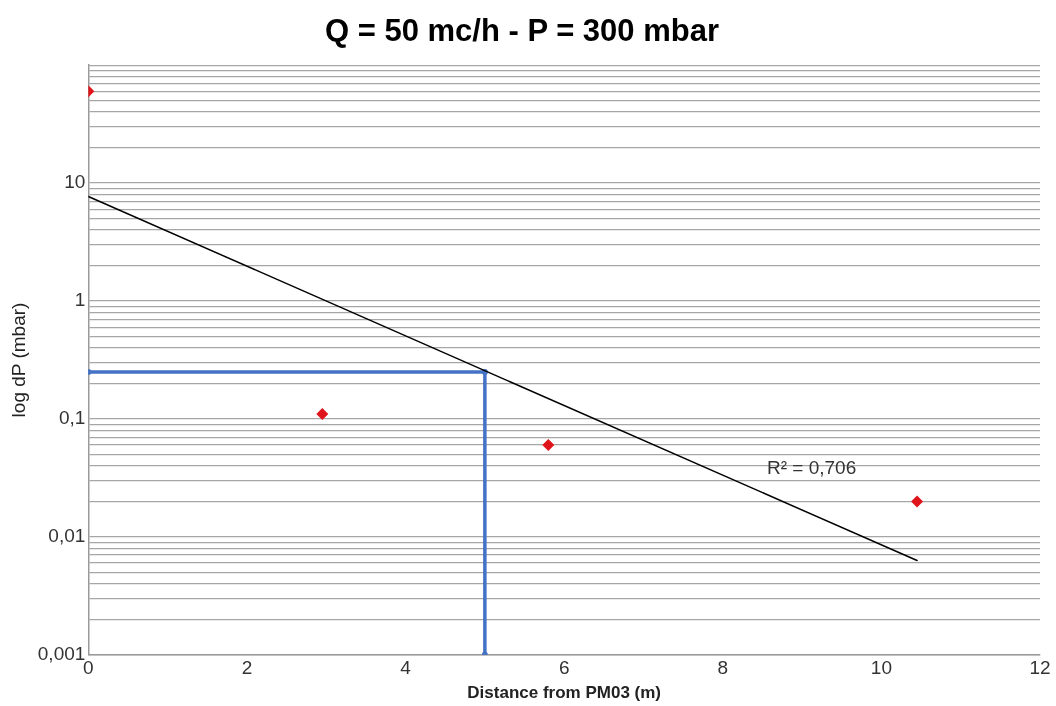 This screenshot has height=706, width=1056. I want to click on x-axis-title: Distance from PM03 (m), so click(564, 693).